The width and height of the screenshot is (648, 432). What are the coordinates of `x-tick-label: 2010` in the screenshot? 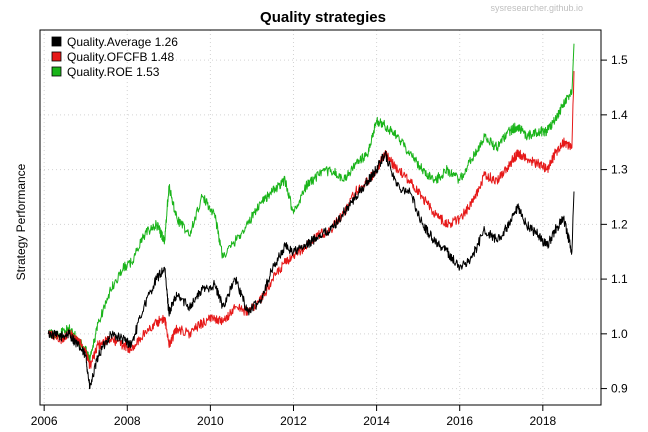 It's located at (210, 421).